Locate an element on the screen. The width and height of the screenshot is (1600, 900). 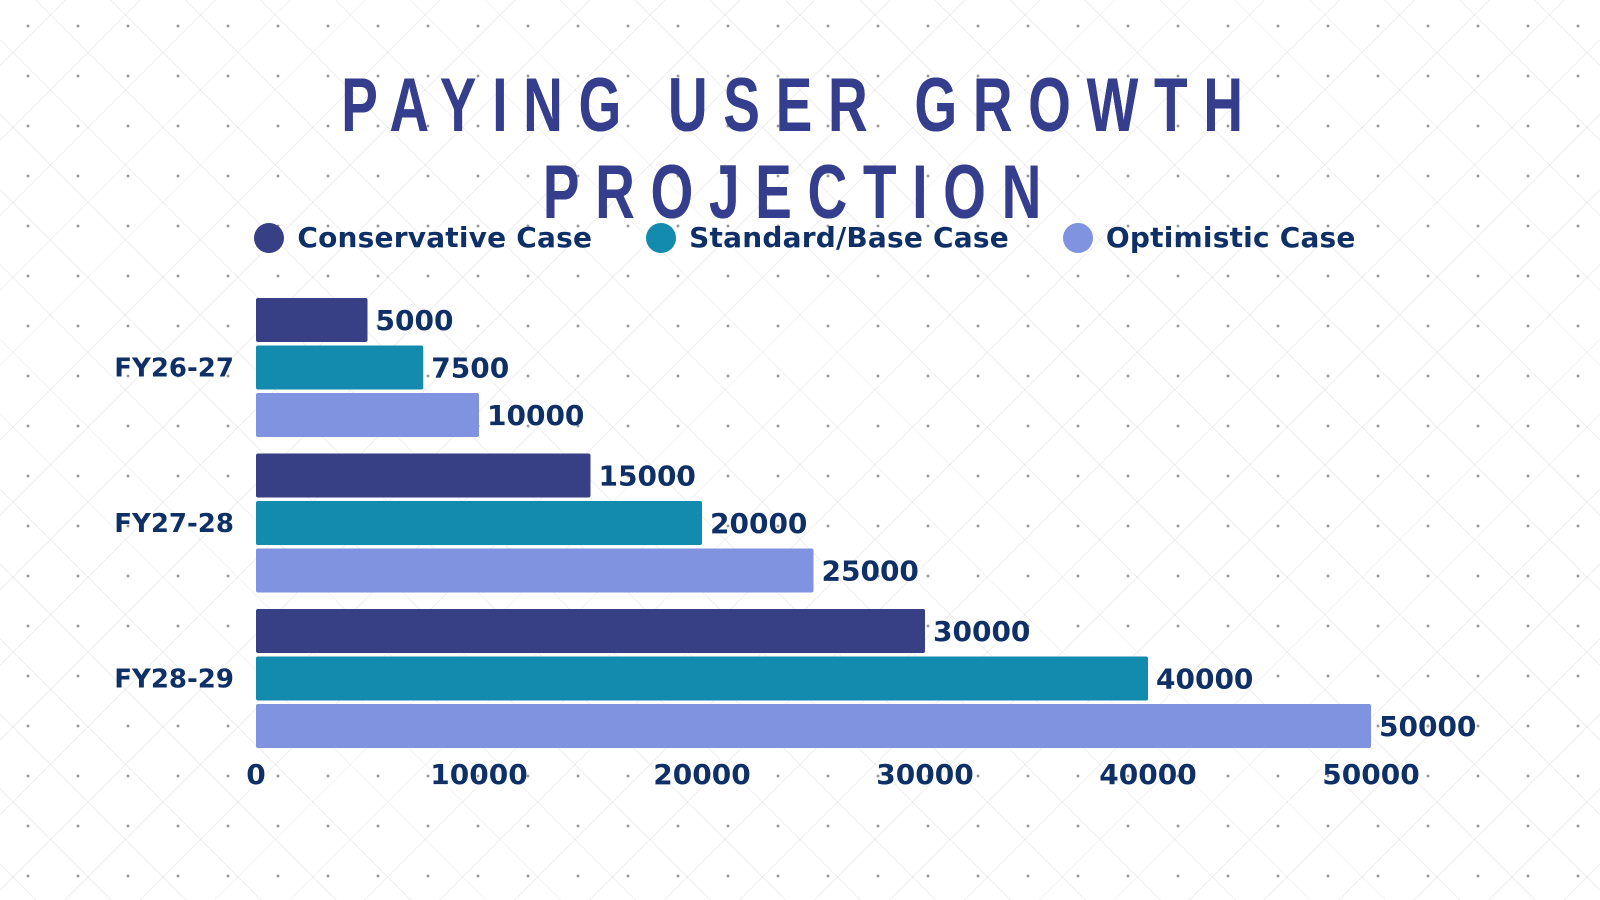
category-label: FY27-28 is located at coordinates (174, 524).